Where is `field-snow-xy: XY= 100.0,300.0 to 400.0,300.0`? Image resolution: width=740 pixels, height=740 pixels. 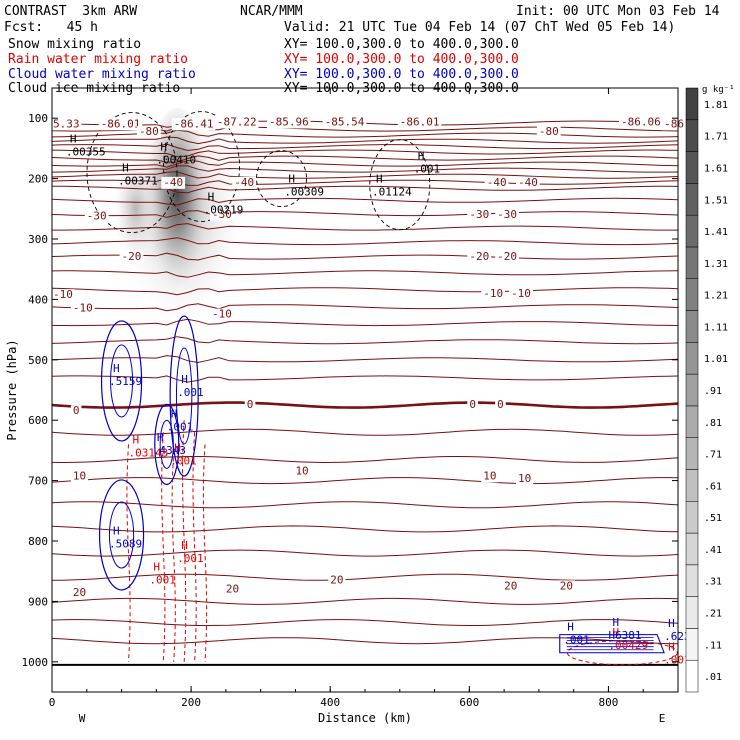 field-snow-xy: XY= 100.0,300.0 to 400.0,300.0 is located at coordinates (401, 44).